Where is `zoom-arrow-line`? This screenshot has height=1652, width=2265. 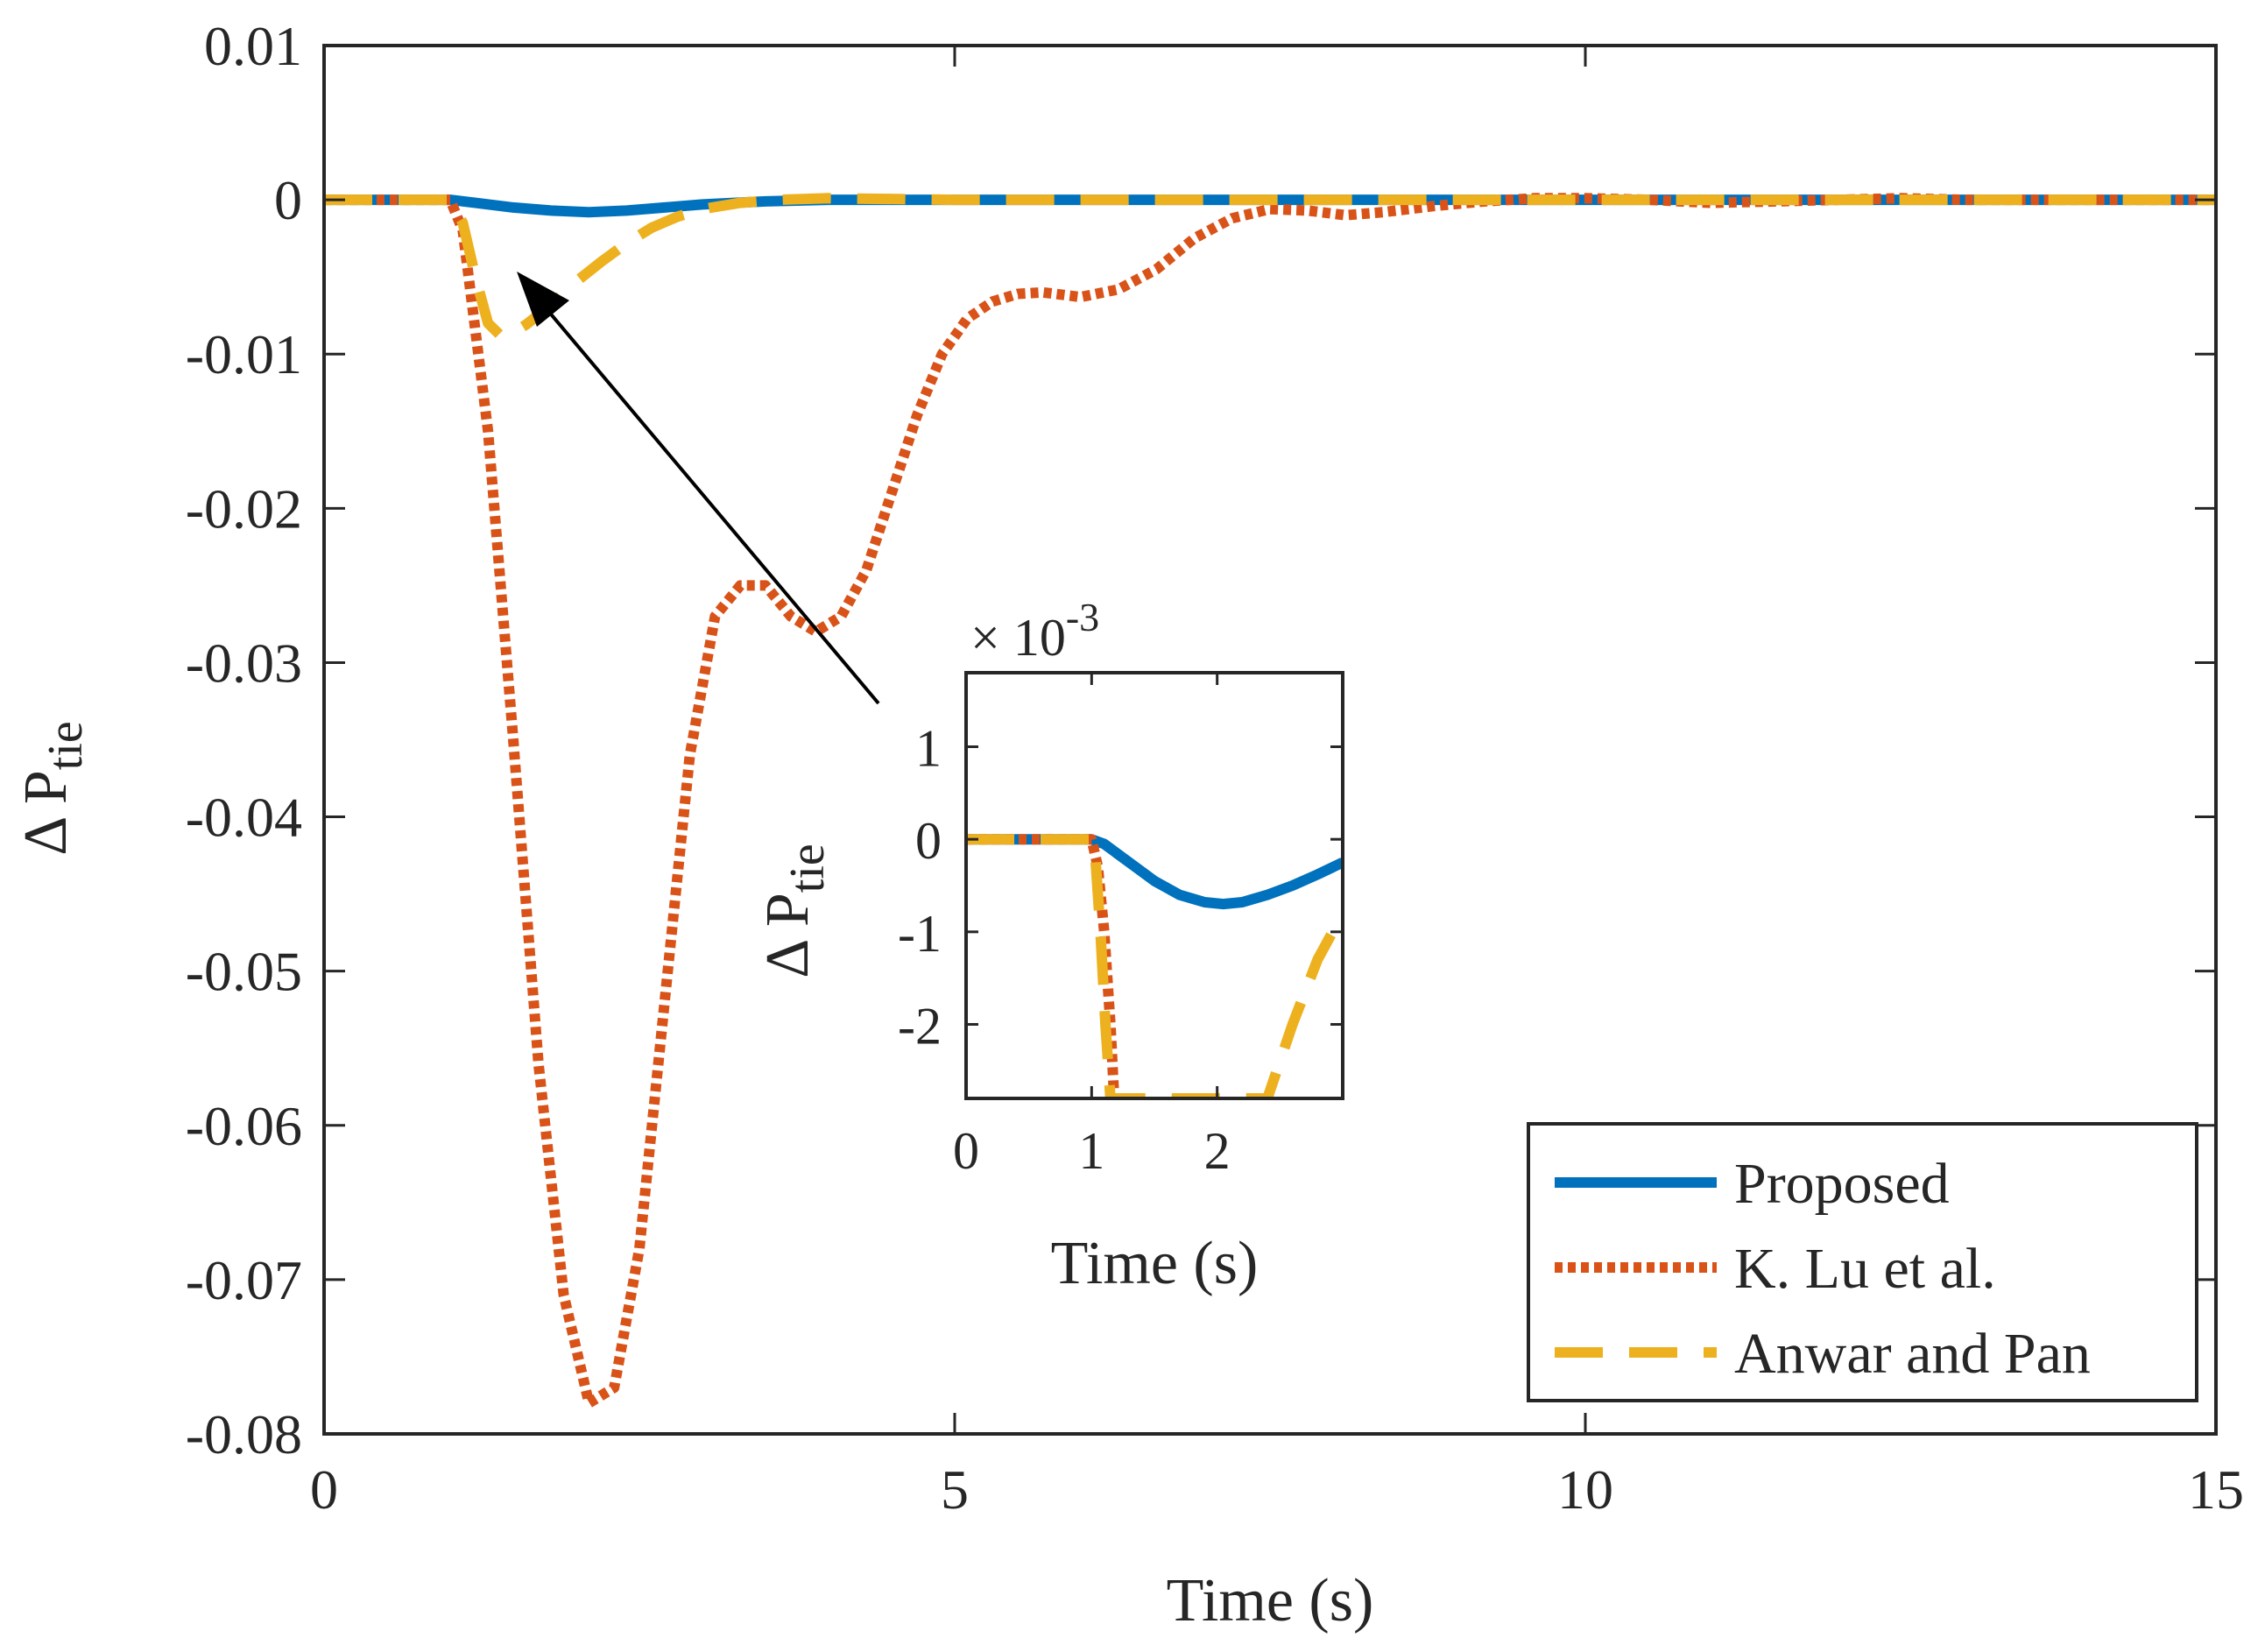
zoom-arrow-line is located at coordinates (710, 504).